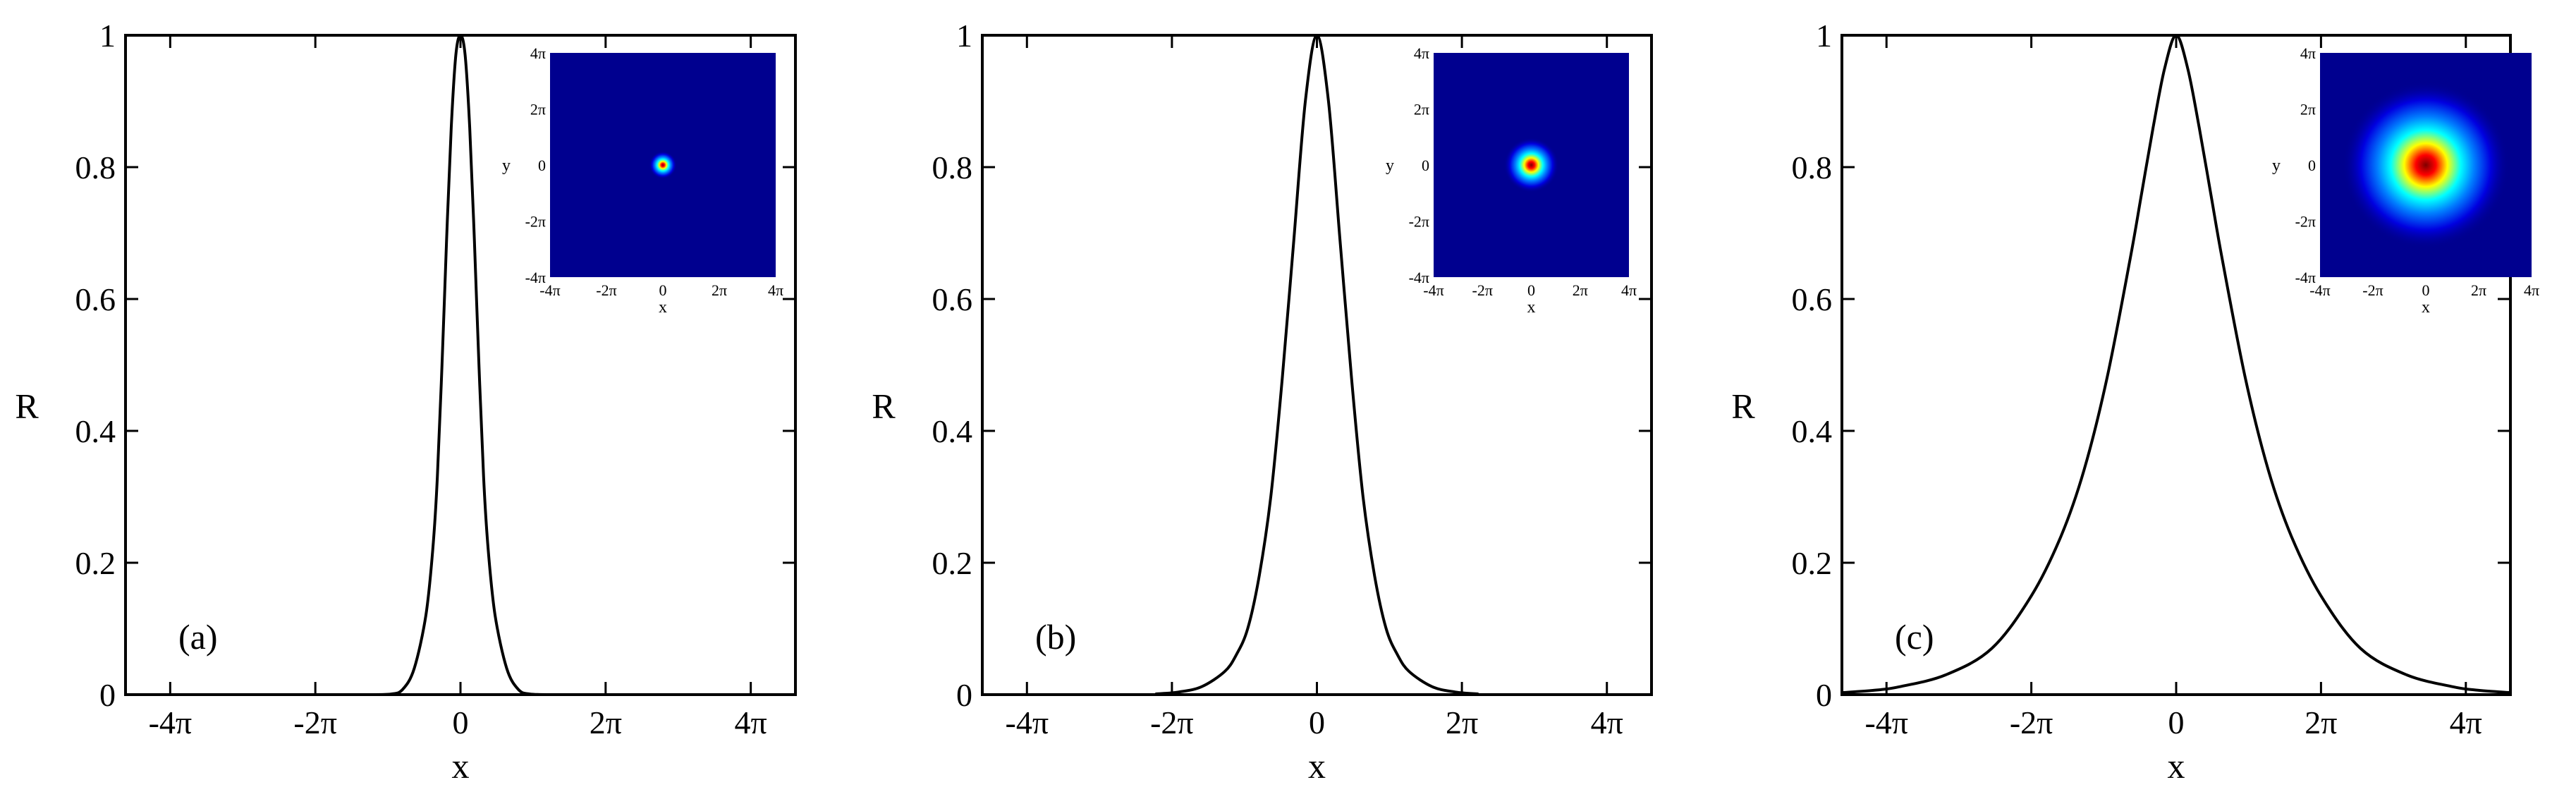 The height and width of the screenshot is (799, 2576). What do you see at coordinates (1055, 637) in the screenshot?
I see `panel-label: (b)` at bounding box center [1055, 637].